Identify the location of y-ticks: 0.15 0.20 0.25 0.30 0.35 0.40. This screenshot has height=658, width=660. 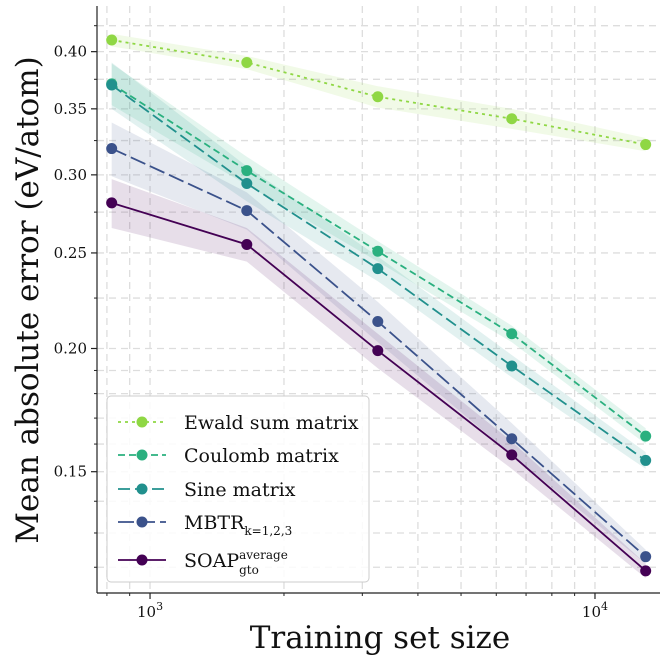
(75, 296).